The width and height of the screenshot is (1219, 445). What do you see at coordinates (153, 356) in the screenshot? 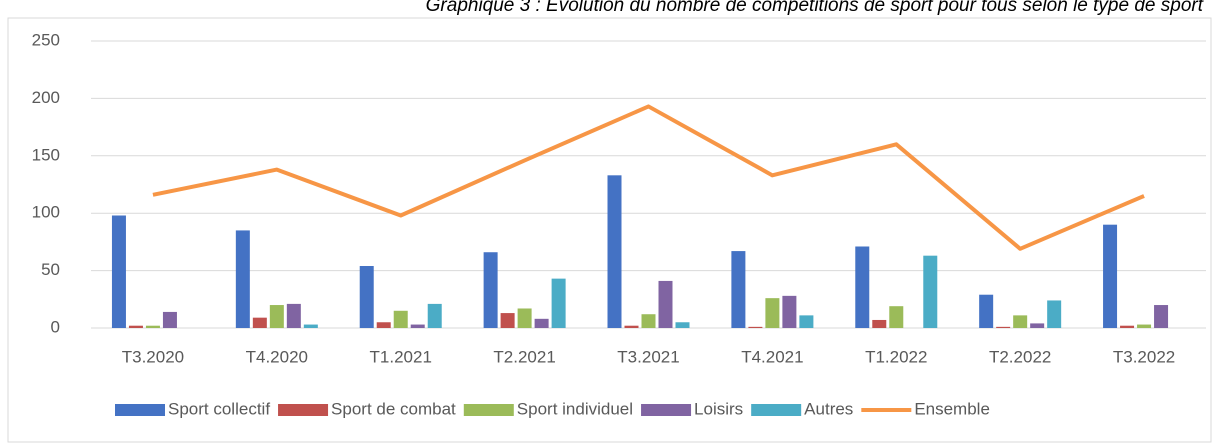
I see `x-tick-label: T3.2020` at bounding box center [153, 356].